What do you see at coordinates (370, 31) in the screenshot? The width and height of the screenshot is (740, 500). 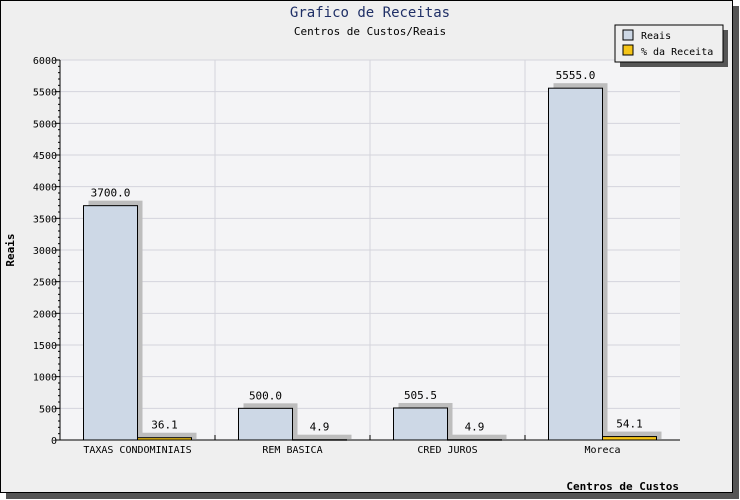 I see `chart-subtitle: Centros de Custos/Reais` at bounding box center [370, 31].